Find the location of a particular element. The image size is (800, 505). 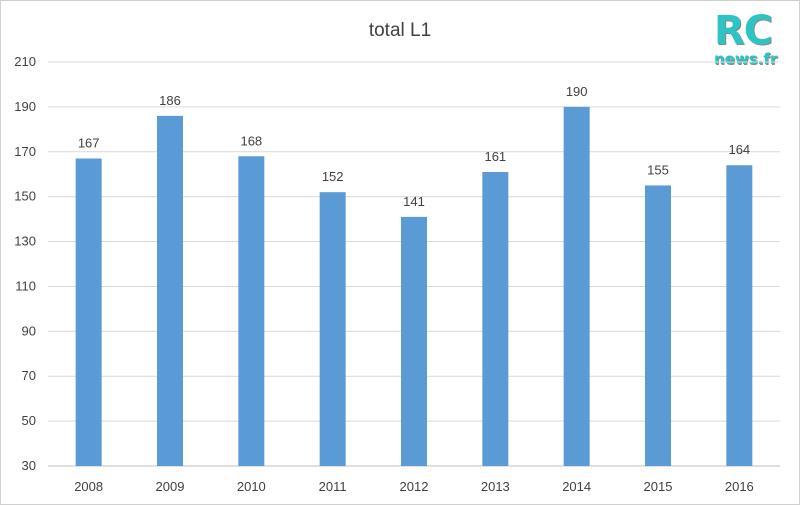

chart-title: total L1 is located at coordinates (400, 30).